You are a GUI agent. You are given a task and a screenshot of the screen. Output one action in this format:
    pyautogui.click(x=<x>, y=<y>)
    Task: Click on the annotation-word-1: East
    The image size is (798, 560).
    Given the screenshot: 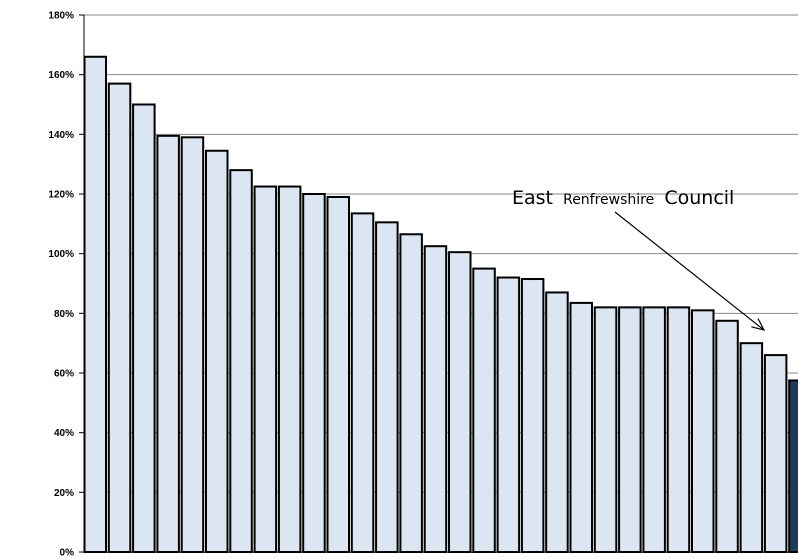 What is the action you would take?
    pyautogui.click(x=532, y=198)
    